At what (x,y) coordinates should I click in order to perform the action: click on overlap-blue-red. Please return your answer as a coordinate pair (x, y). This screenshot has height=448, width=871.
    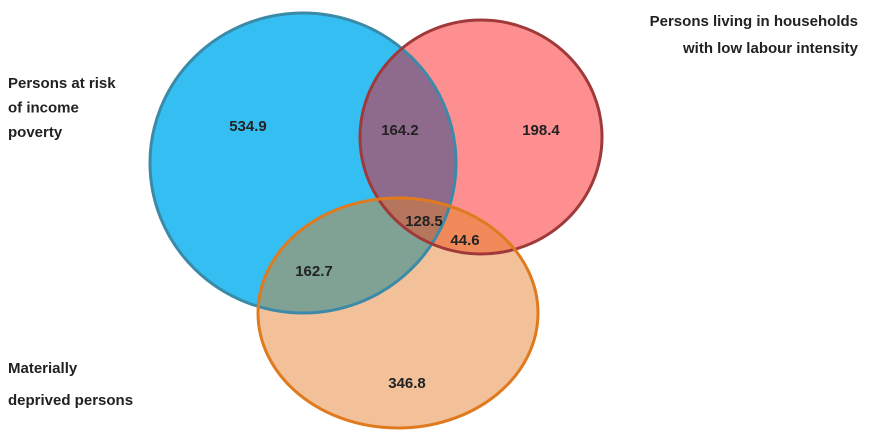
    Looking at the image, I should click on (408, 137).